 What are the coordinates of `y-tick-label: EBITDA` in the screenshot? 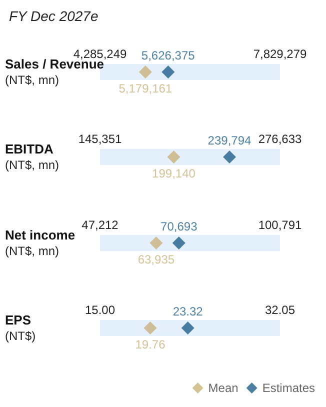 It's located at (29, 149).